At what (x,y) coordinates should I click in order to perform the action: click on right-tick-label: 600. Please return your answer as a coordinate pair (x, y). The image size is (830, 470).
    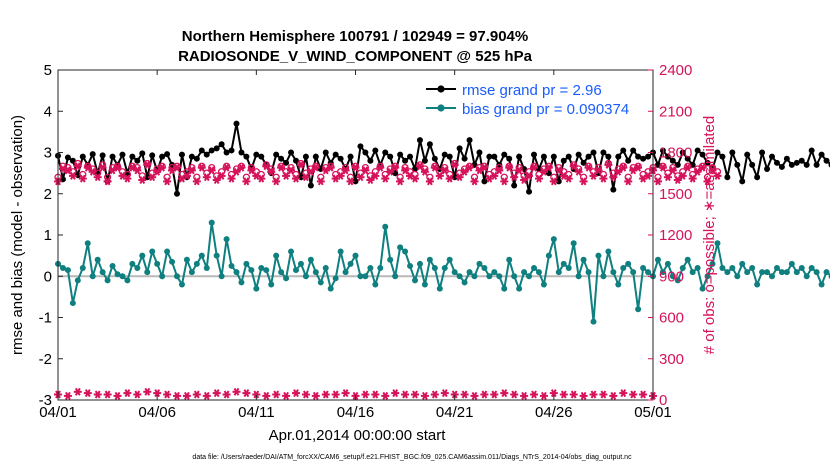
    Looking at the image, I should click on (671, 318).